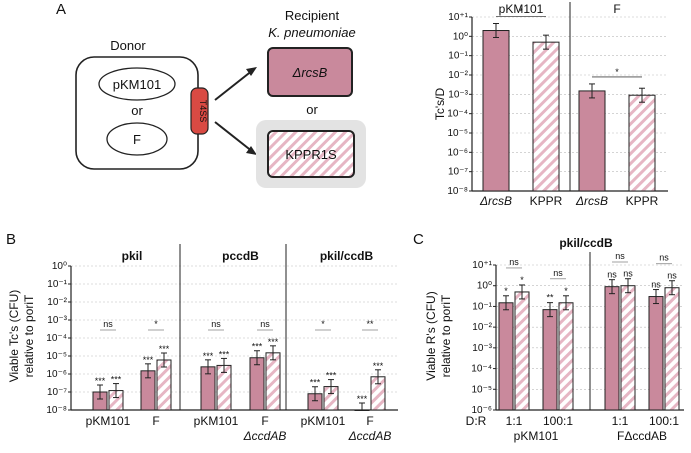 This screenshot has width=691, height=453. I want to click on transfer-arrow-down, so click(234, 137).